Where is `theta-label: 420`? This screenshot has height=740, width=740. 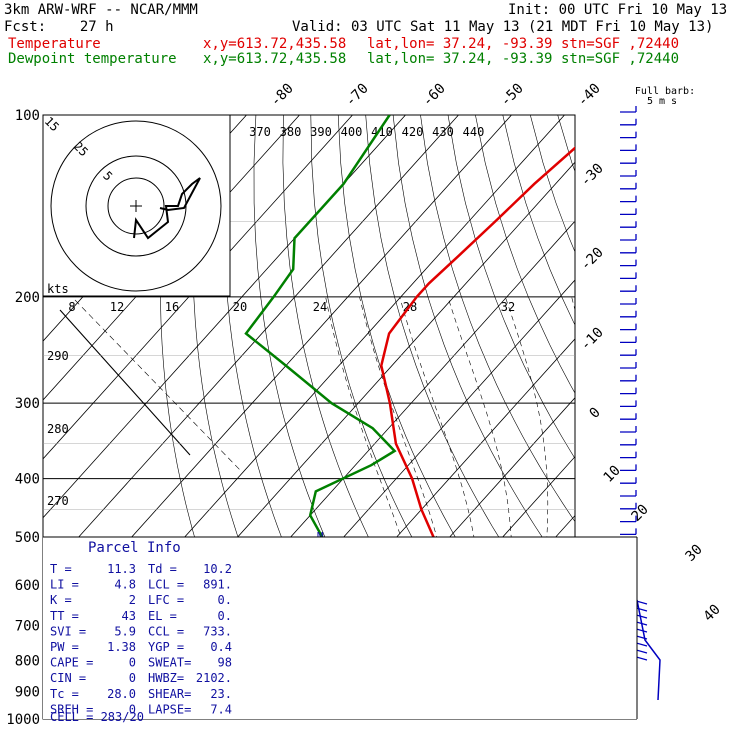
theta-label: 420 is located at coordinates (413, 132).